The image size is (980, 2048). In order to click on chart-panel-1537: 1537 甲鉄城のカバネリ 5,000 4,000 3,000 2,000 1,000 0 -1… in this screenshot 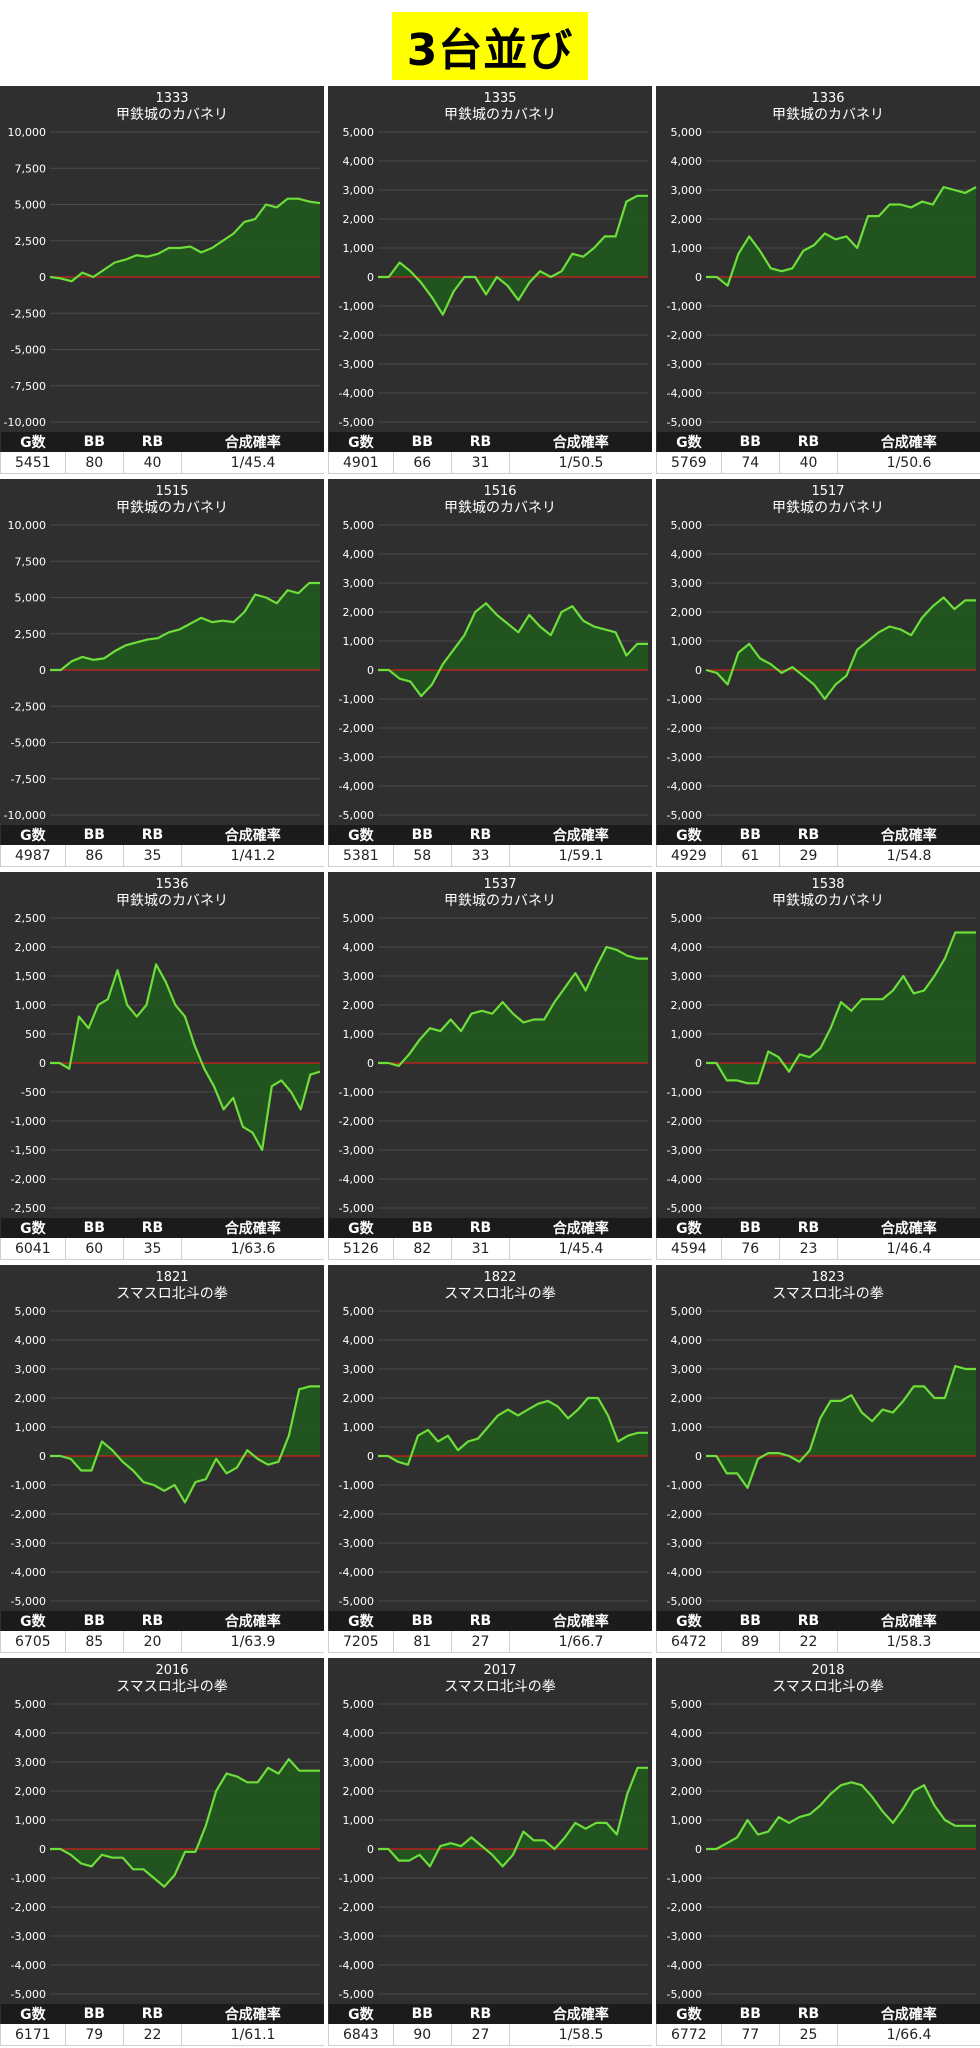, I will do `click(490, 1066)`.